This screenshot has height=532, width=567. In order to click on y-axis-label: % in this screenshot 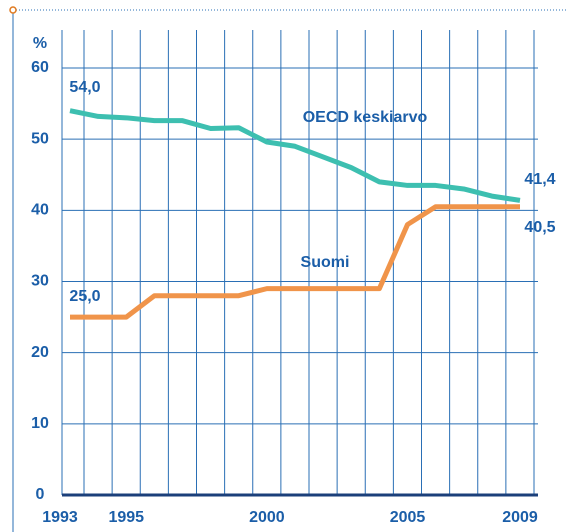, I will do `click(40, 43)`.